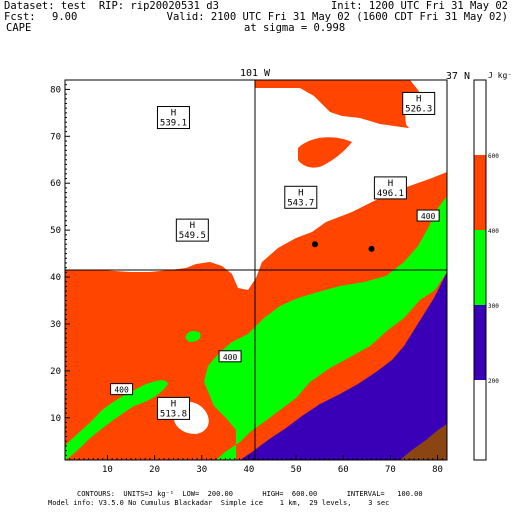 The width and height of the screenshot is (512, 512). Describe the element at coordinates (437, 470) in the screenshot. I see `x-tick-label: 80` at that location.